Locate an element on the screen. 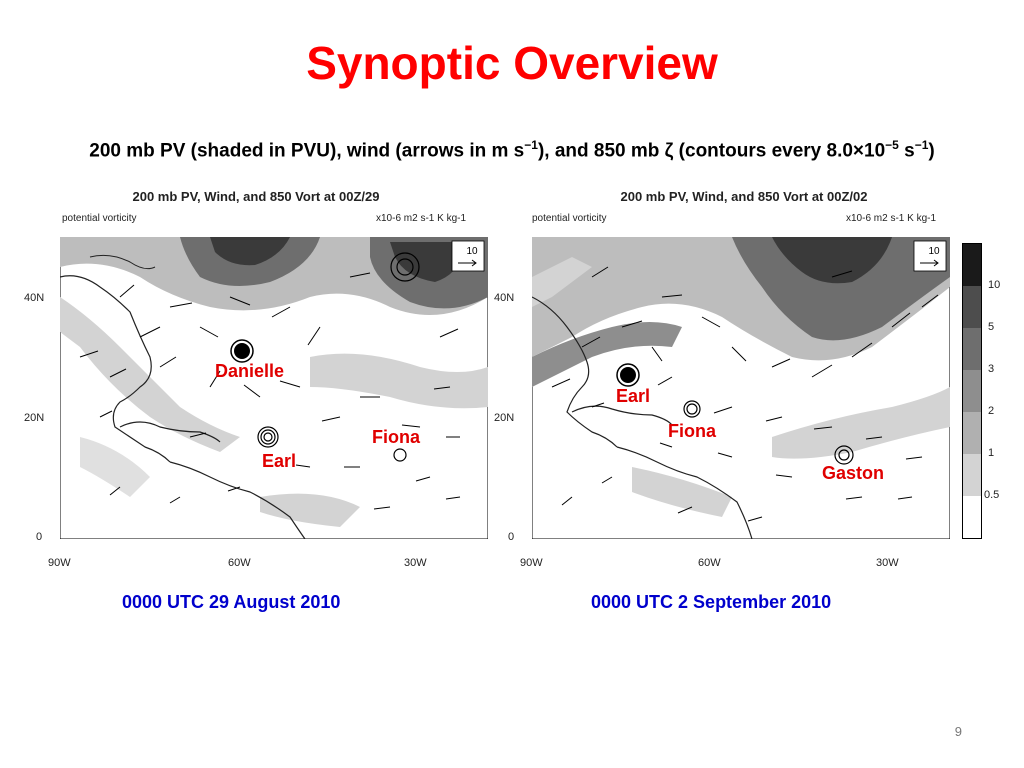  date-left: 0000 UTC 29 August 2010 is located at coordinates (231, 602).